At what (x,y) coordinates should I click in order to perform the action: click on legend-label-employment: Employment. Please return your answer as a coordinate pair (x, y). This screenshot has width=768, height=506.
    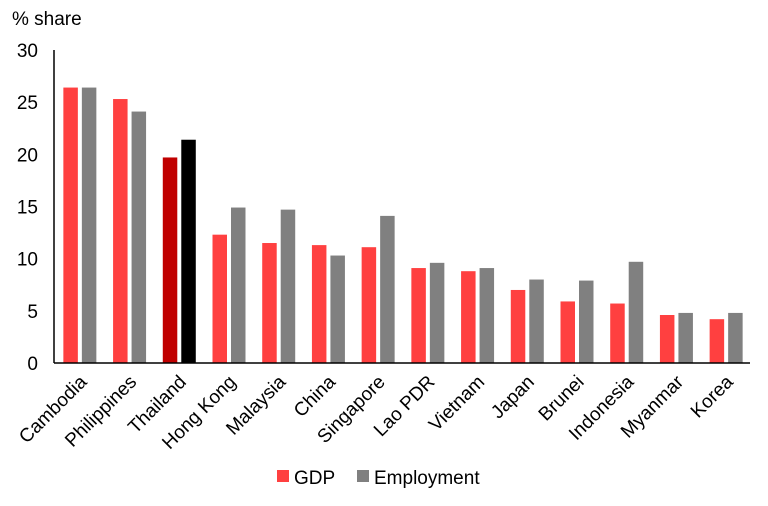
    Looking at the image, I should click on (427, 478).